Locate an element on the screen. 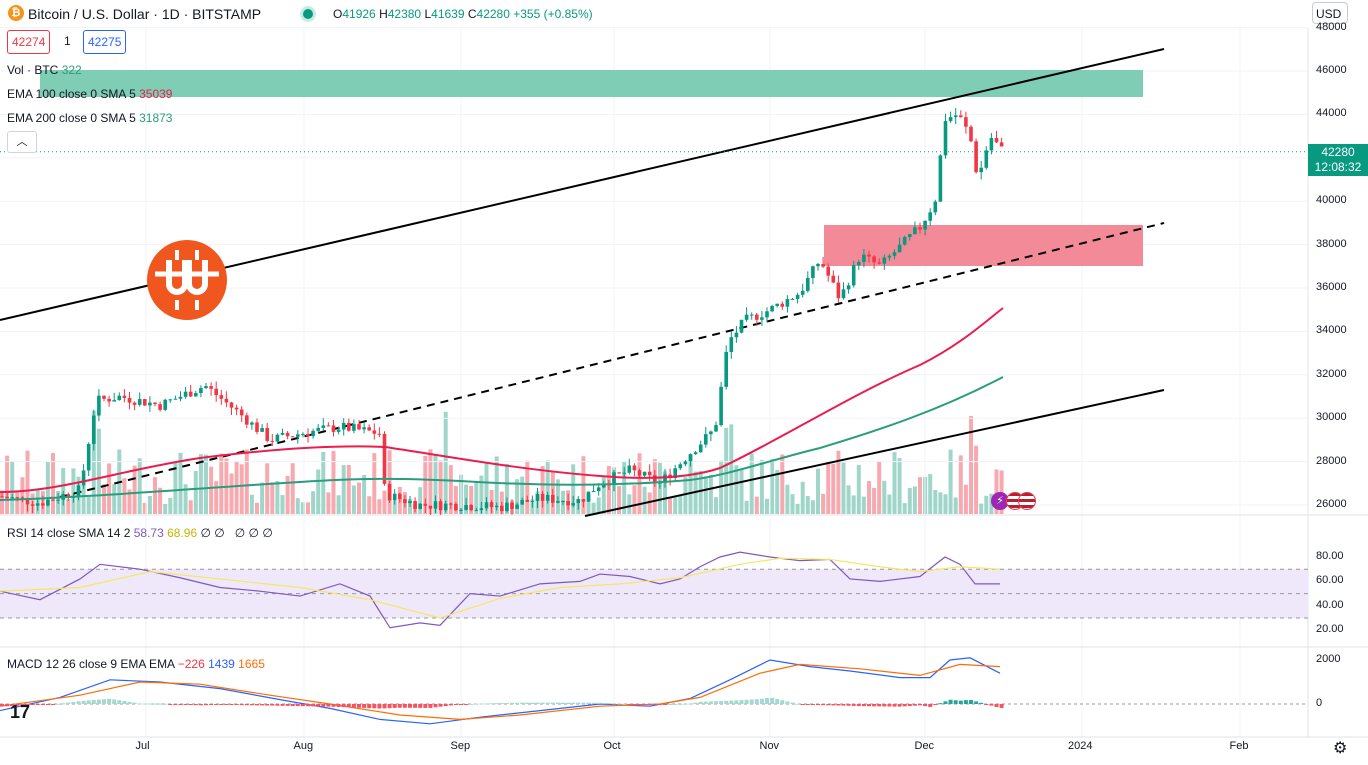  us-flag-icon is located at coordinates (1027, 501).